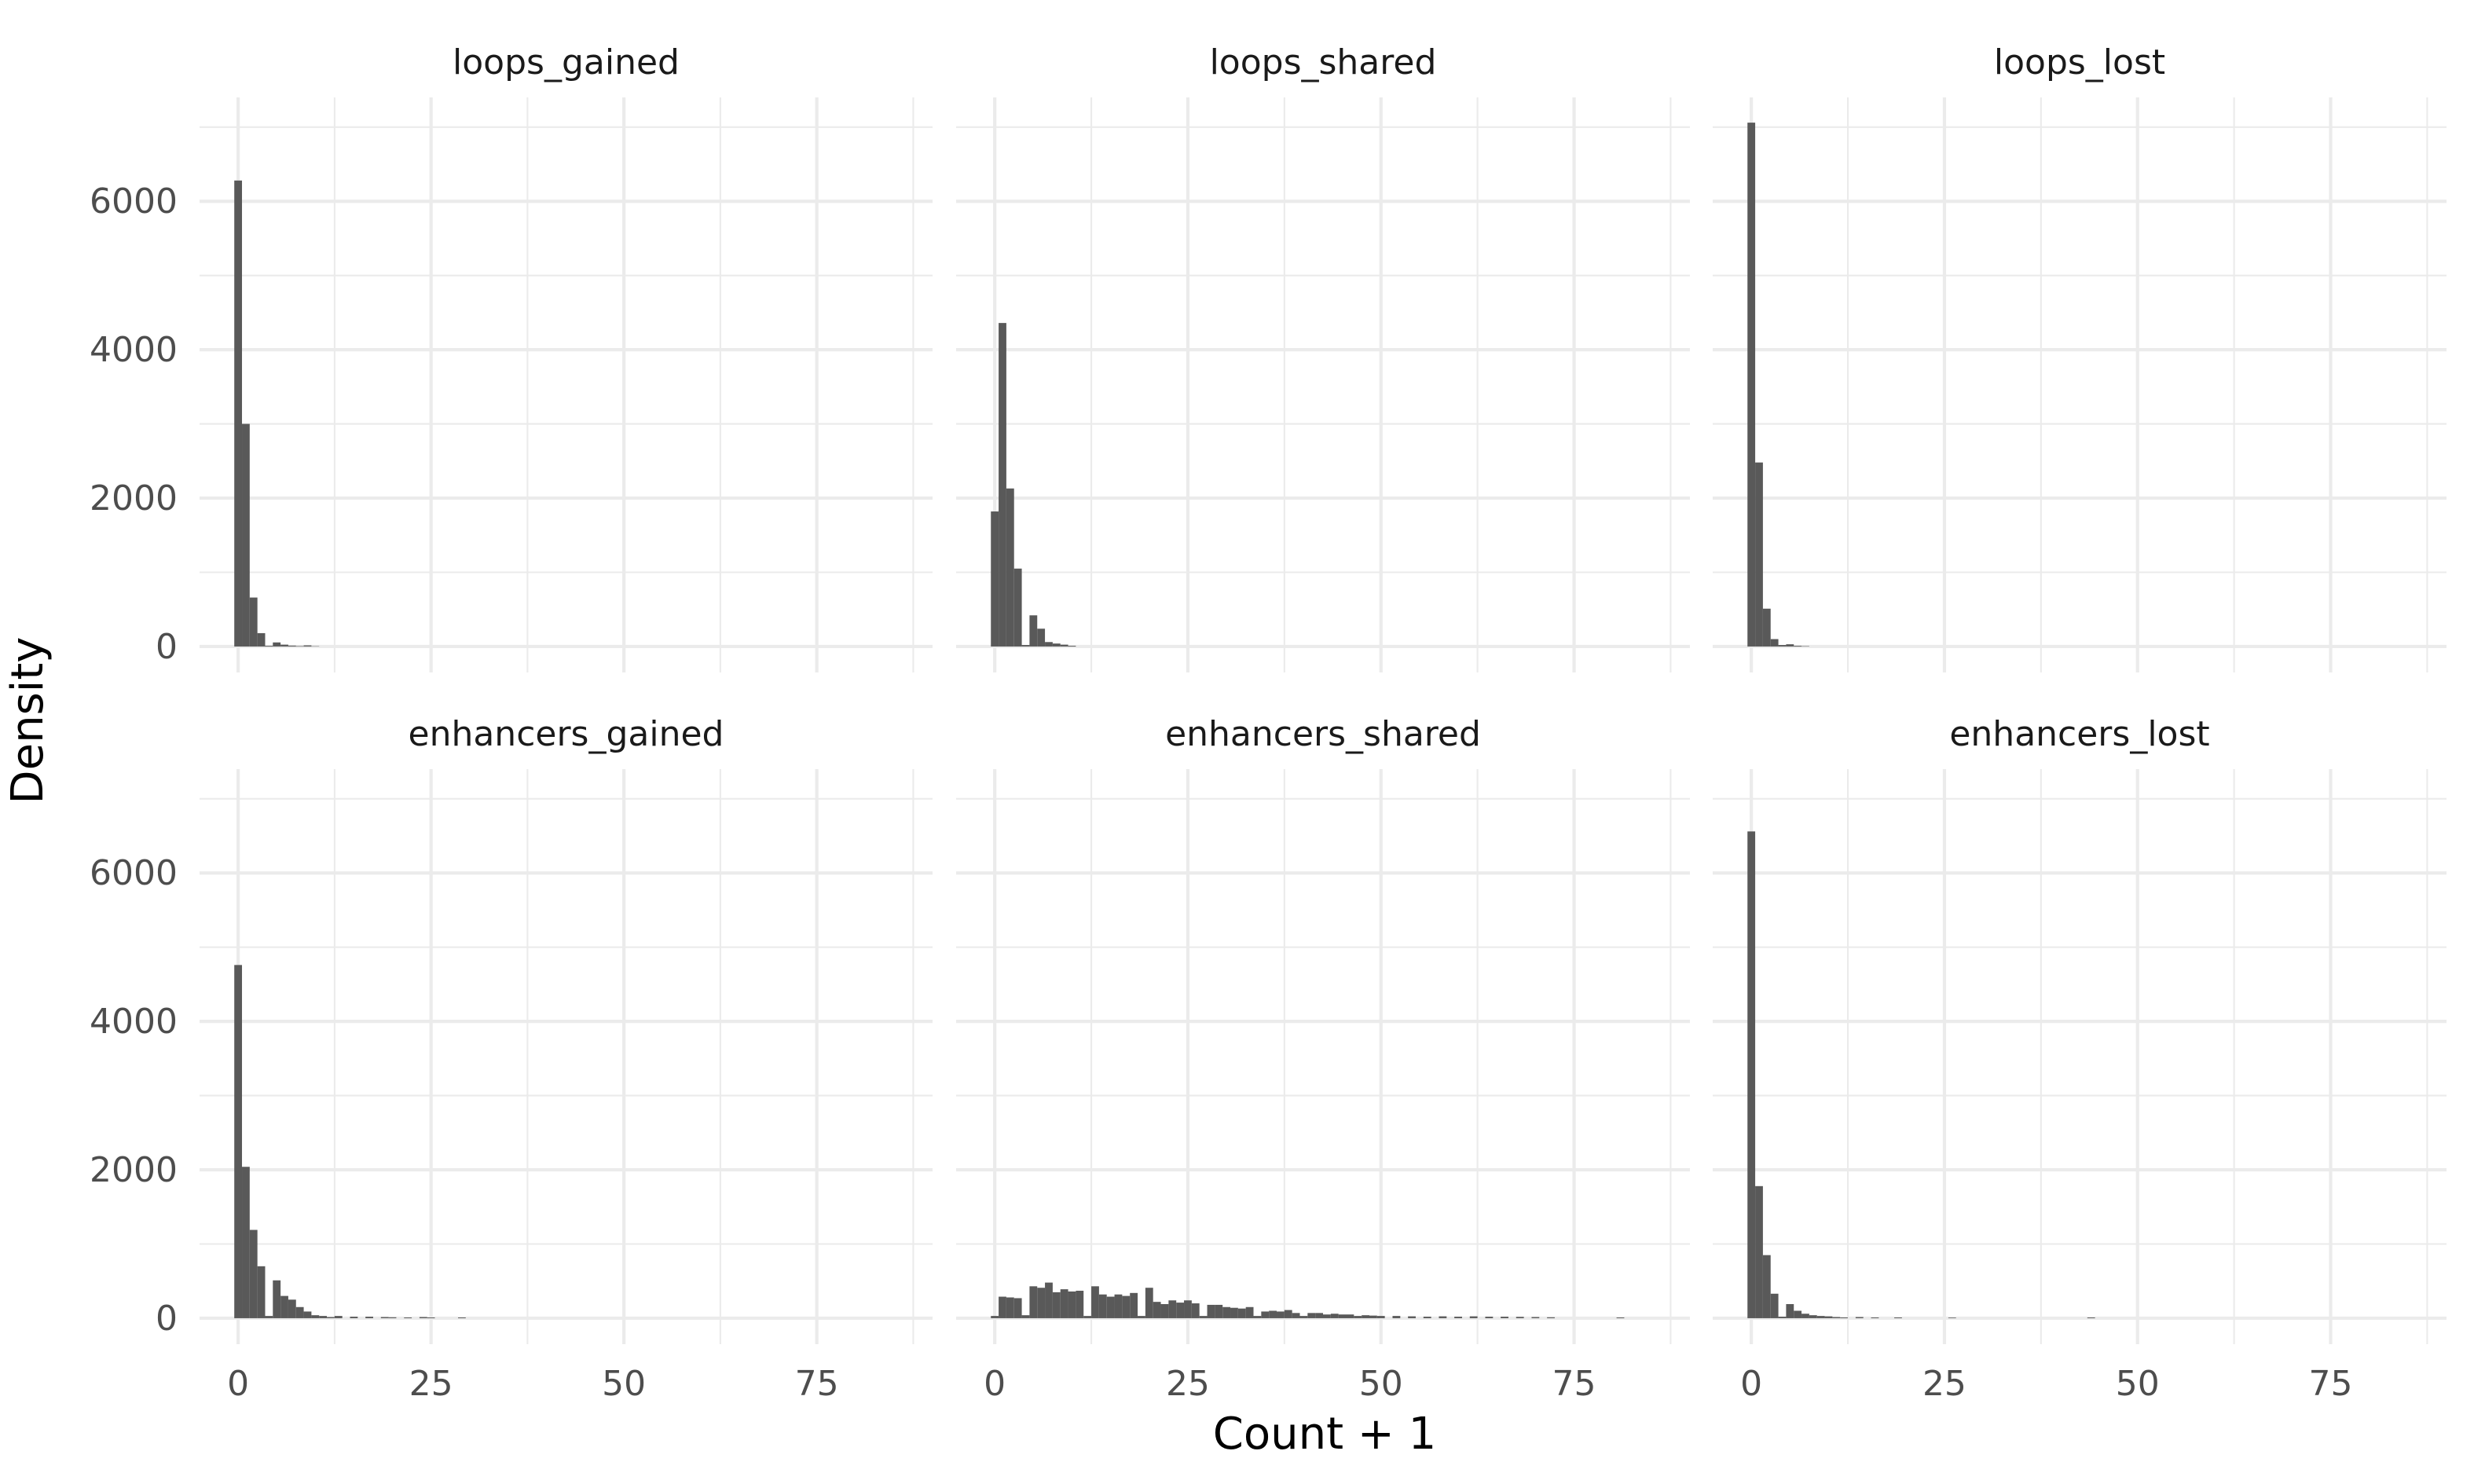 Image resolution: width=2474 pixels, height=1484 pixels. What do you see at coordinates (2080, 1059) in the screenshot?
I see `facet-panel-enhancers_lost: enhancers_lost 0 25 50 75` at bounding box center [2080, 1059].